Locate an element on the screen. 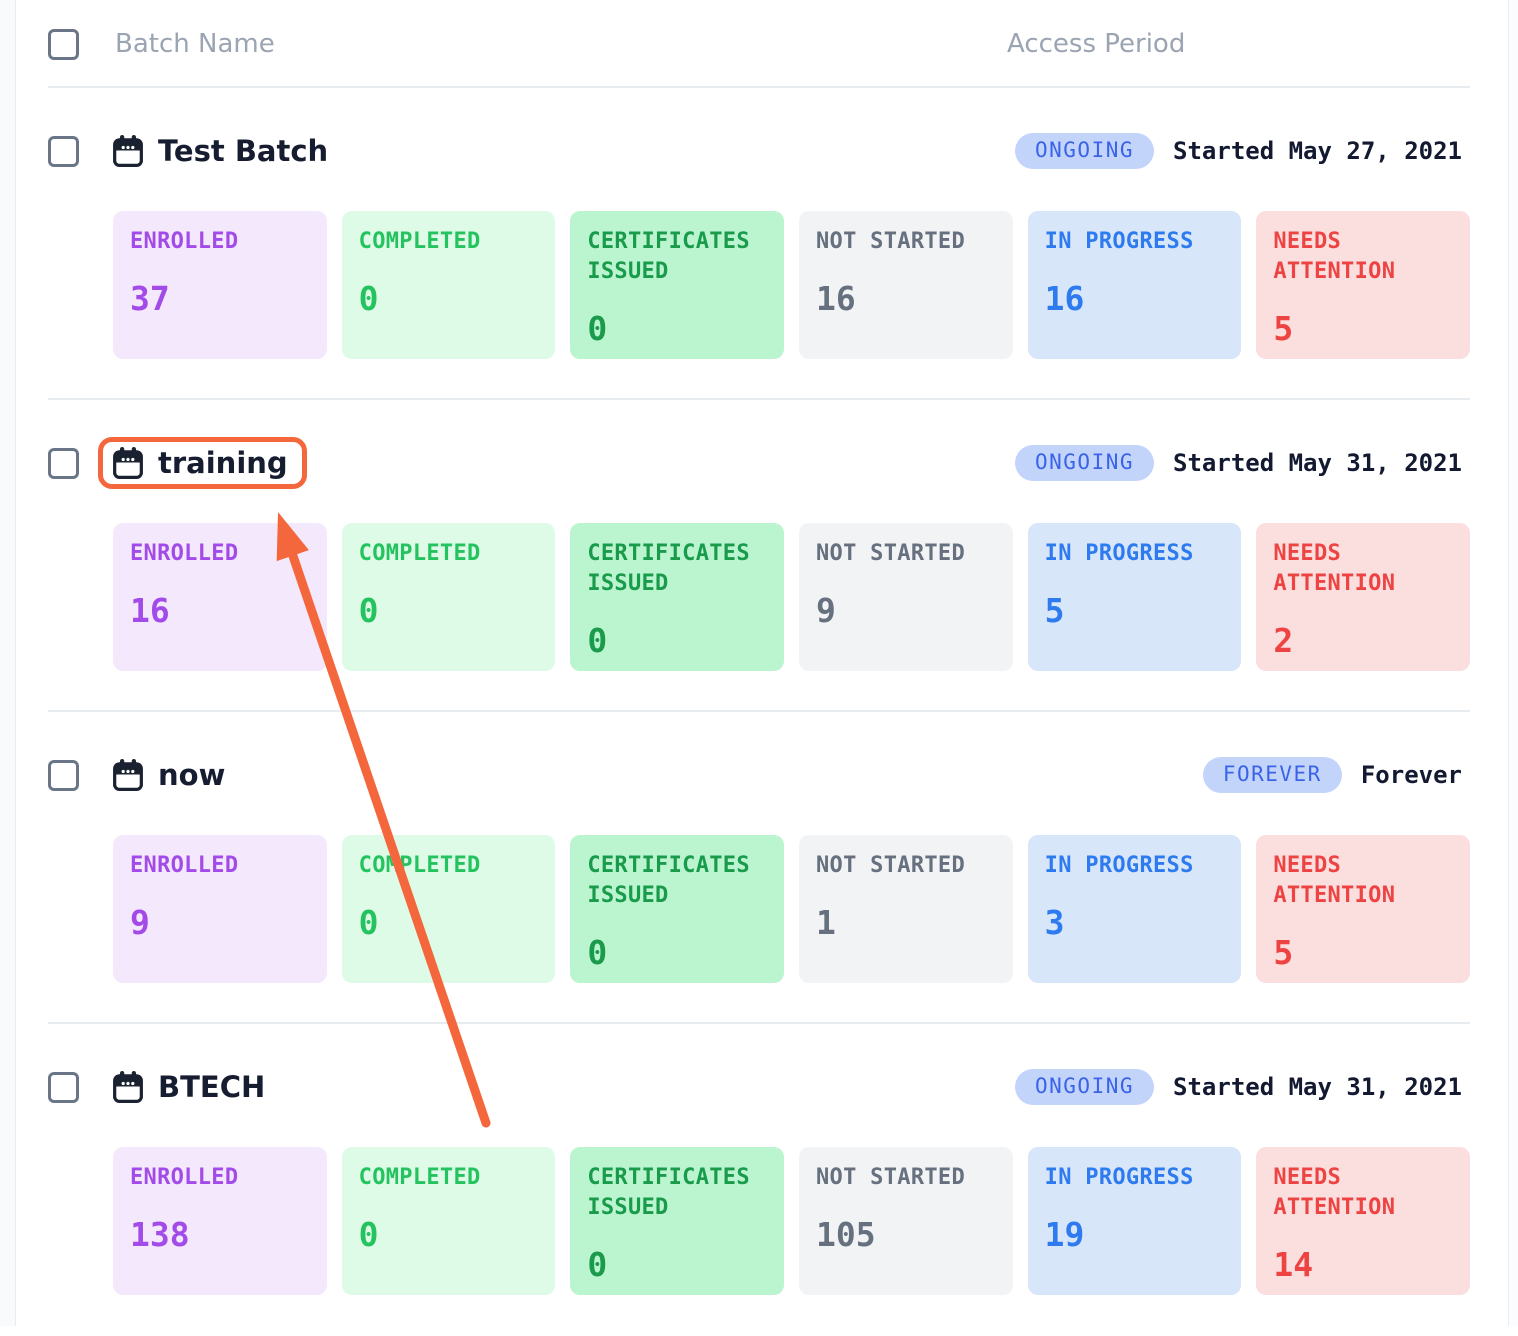 The image size is (1518, 1336). stat-card-not-started: NOT STARTED 9 is located at coordinates (906, 597).